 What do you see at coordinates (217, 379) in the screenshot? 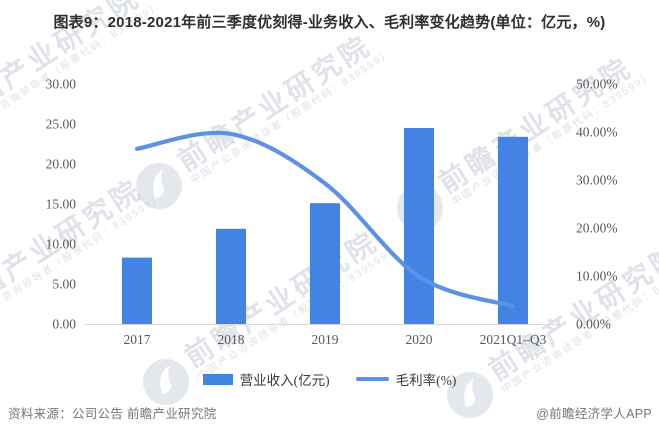
I see `bar-swatch-icon` at bounding box center [217, 379].